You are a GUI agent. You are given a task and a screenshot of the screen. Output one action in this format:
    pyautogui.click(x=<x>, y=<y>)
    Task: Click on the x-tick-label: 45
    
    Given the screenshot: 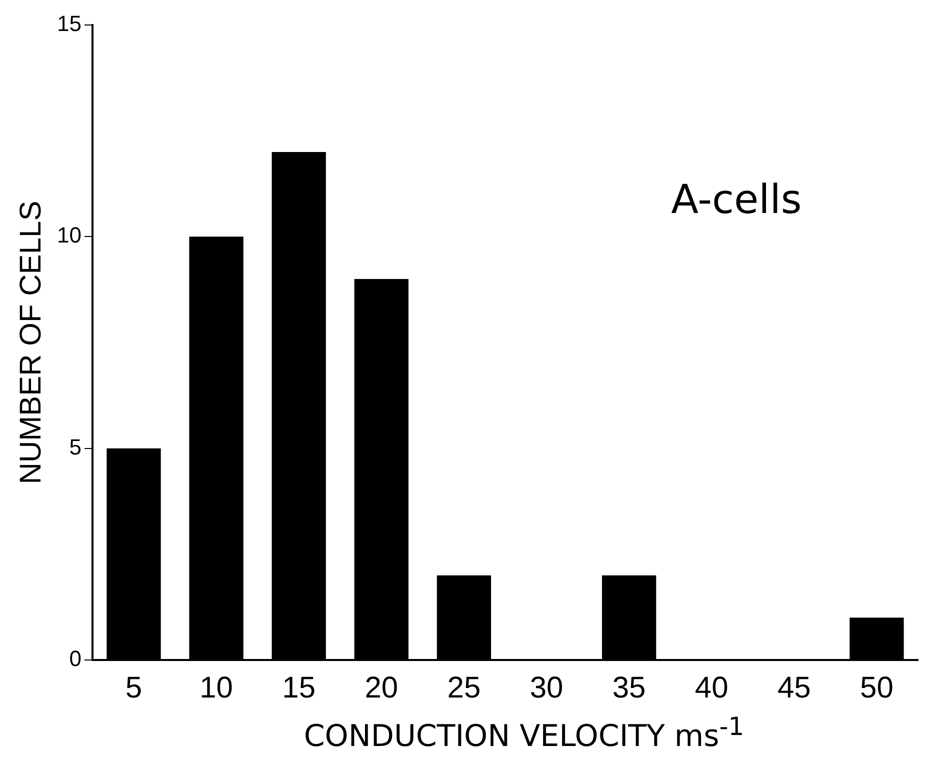 What is the action you would take?
    pyautogui.click(x=794, y=687)
    